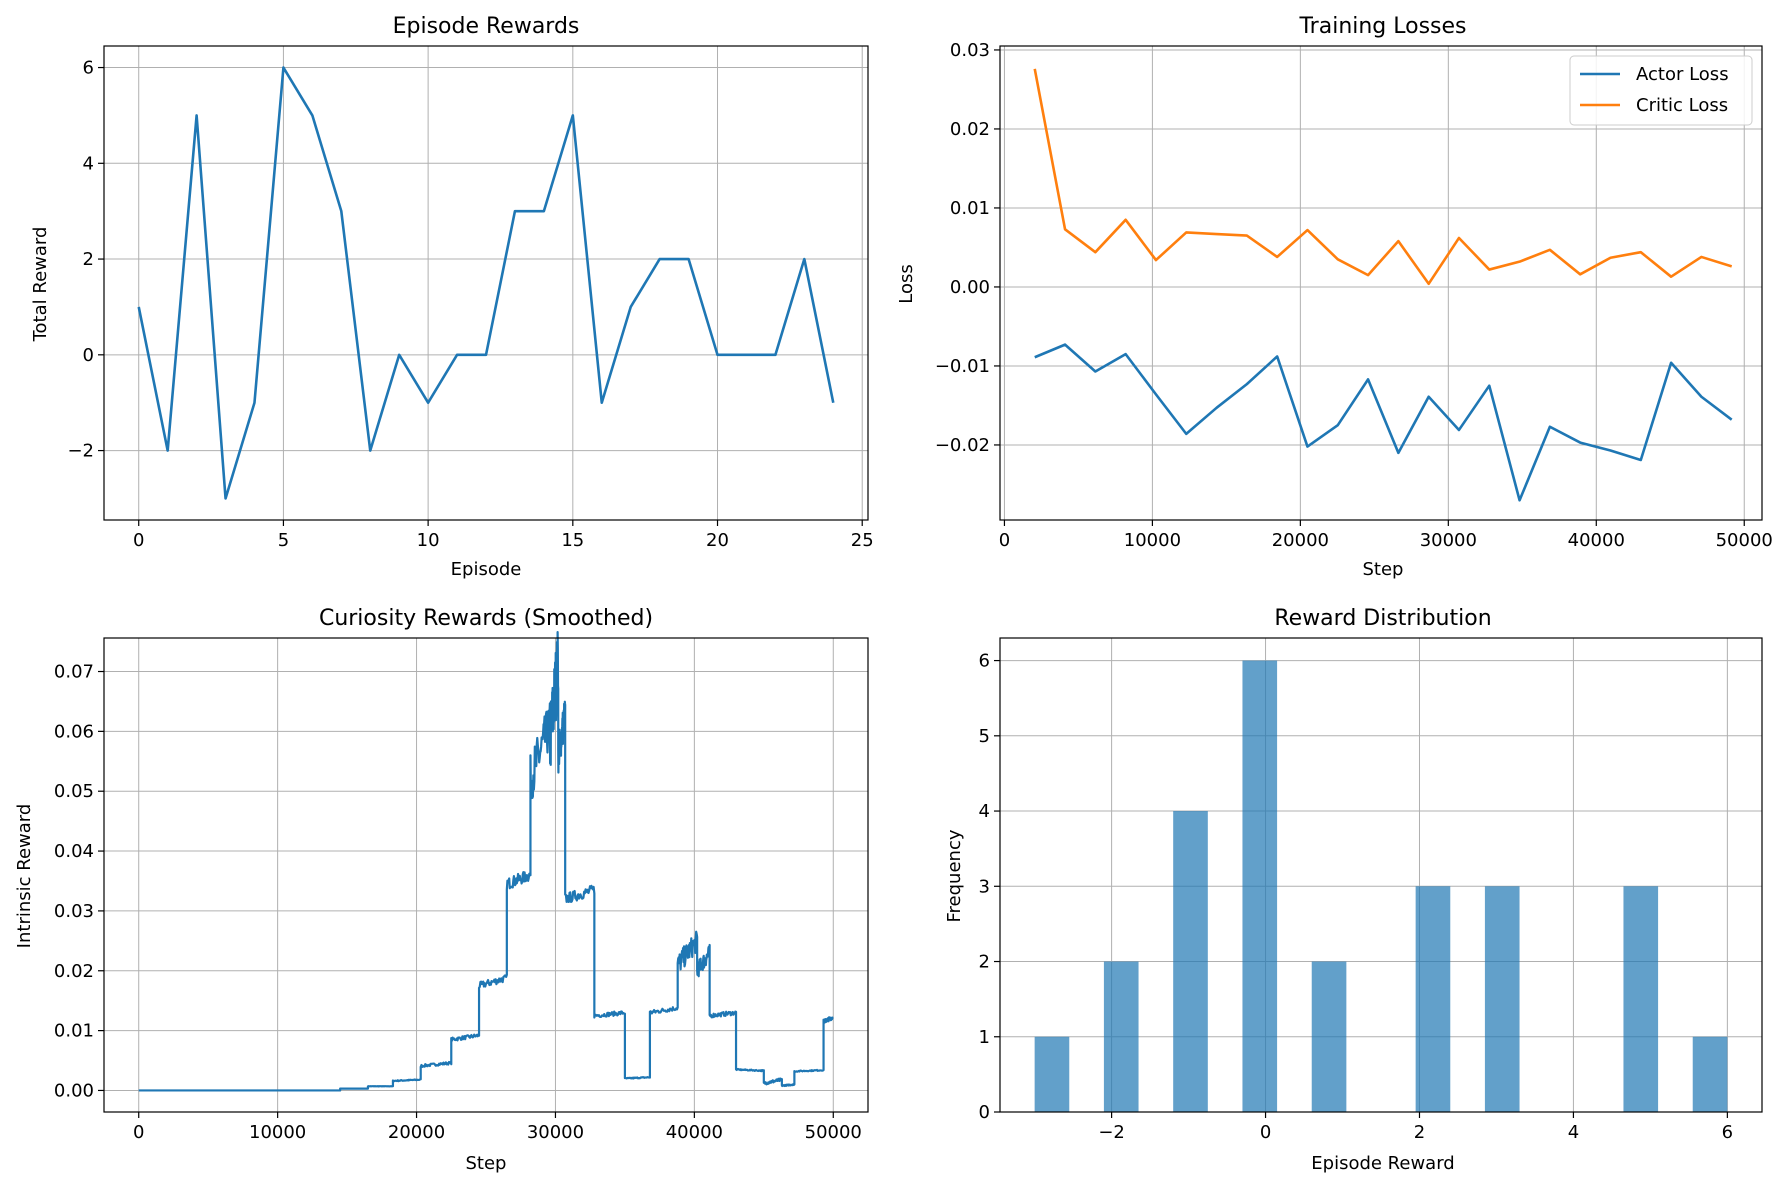 The width and height of the screenshot is (1780, 1182). I want to click on legend-label-actor: Actor Loss, so click(1682, 74).